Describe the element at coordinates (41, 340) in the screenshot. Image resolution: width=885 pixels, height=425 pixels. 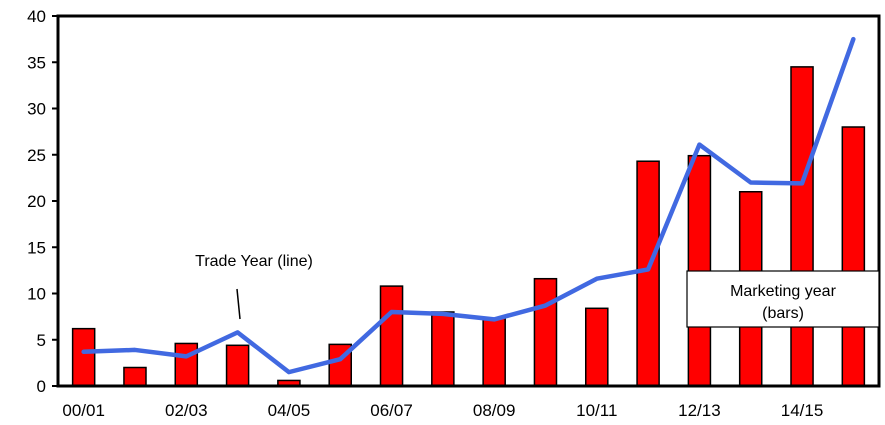
I see `y-tick-label: 5` at that location.